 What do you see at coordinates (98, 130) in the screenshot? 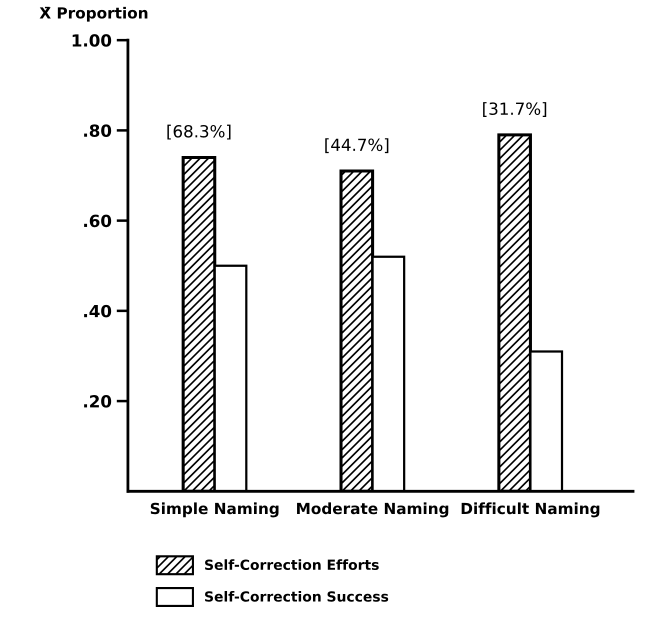
I see `y-tick-label: .80` at bounding box center [98, 130].